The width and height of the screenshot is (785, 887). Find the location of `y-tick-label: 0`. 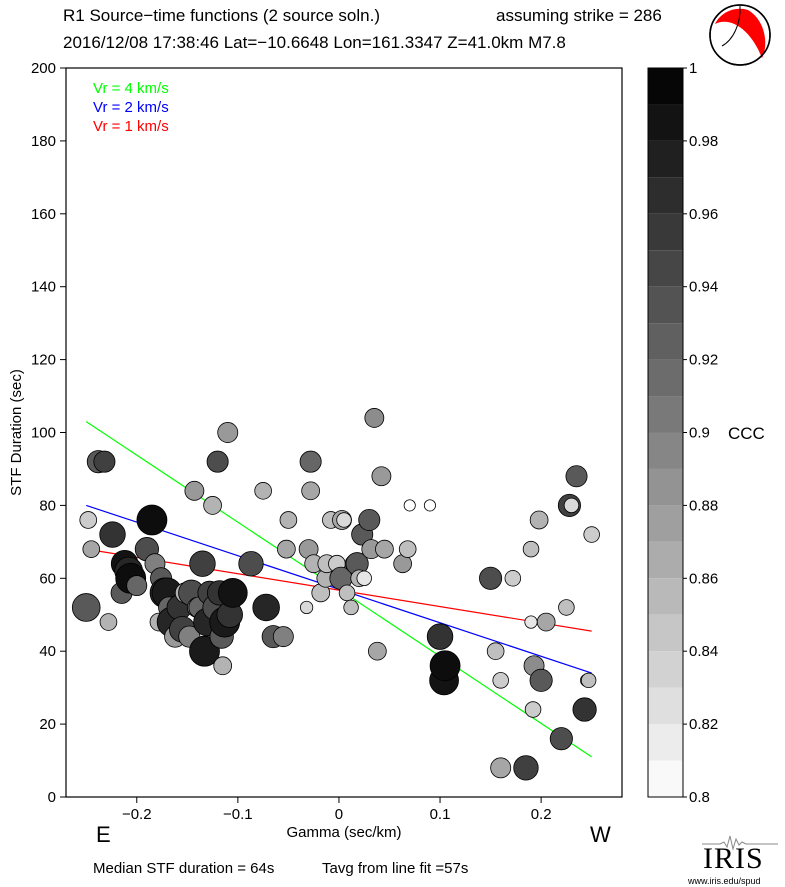

y-tick-label: 0 is located at coordinates (52, 797).